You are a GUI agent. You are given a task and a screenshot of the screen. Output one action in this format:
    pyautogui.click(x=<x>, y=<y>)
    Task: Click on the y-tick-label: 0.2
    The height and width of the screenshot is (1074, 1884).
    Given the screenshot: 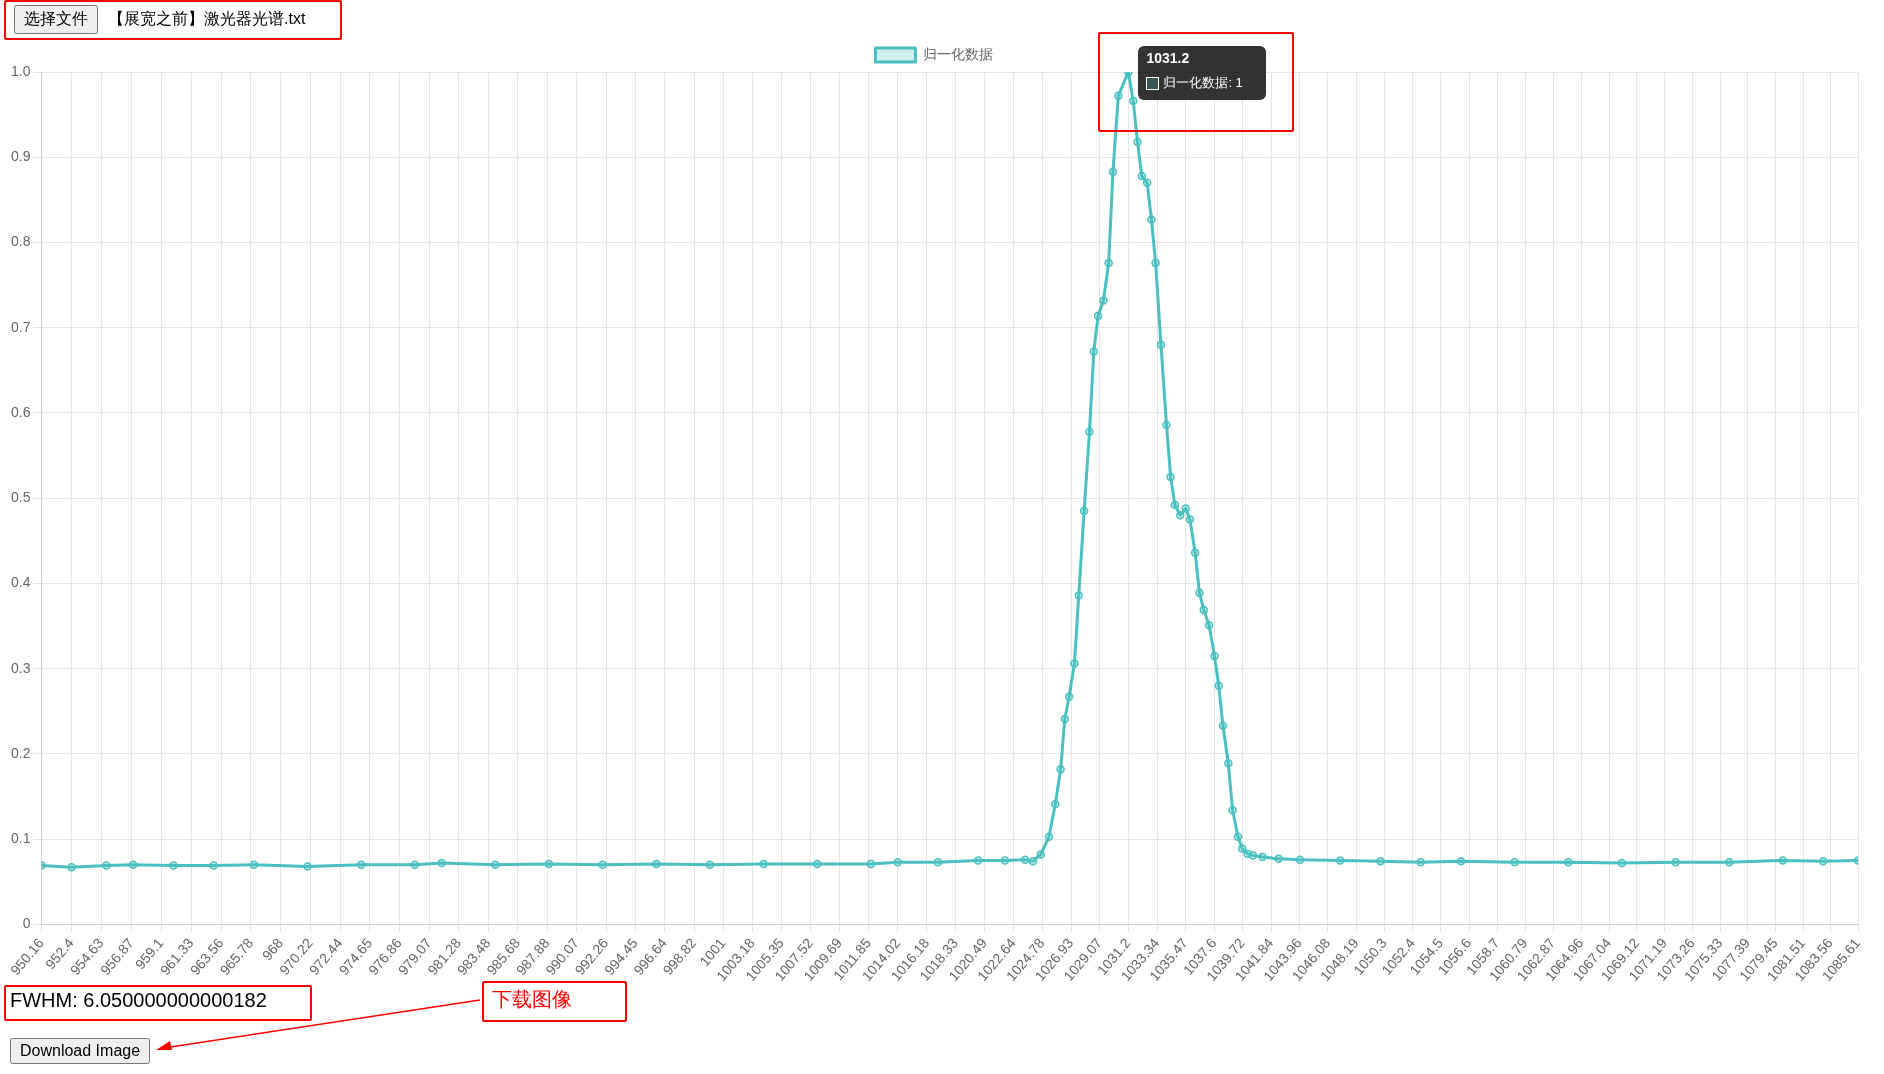 What is the action you would take?
    pyautogui.click(x=20, y=752)
    